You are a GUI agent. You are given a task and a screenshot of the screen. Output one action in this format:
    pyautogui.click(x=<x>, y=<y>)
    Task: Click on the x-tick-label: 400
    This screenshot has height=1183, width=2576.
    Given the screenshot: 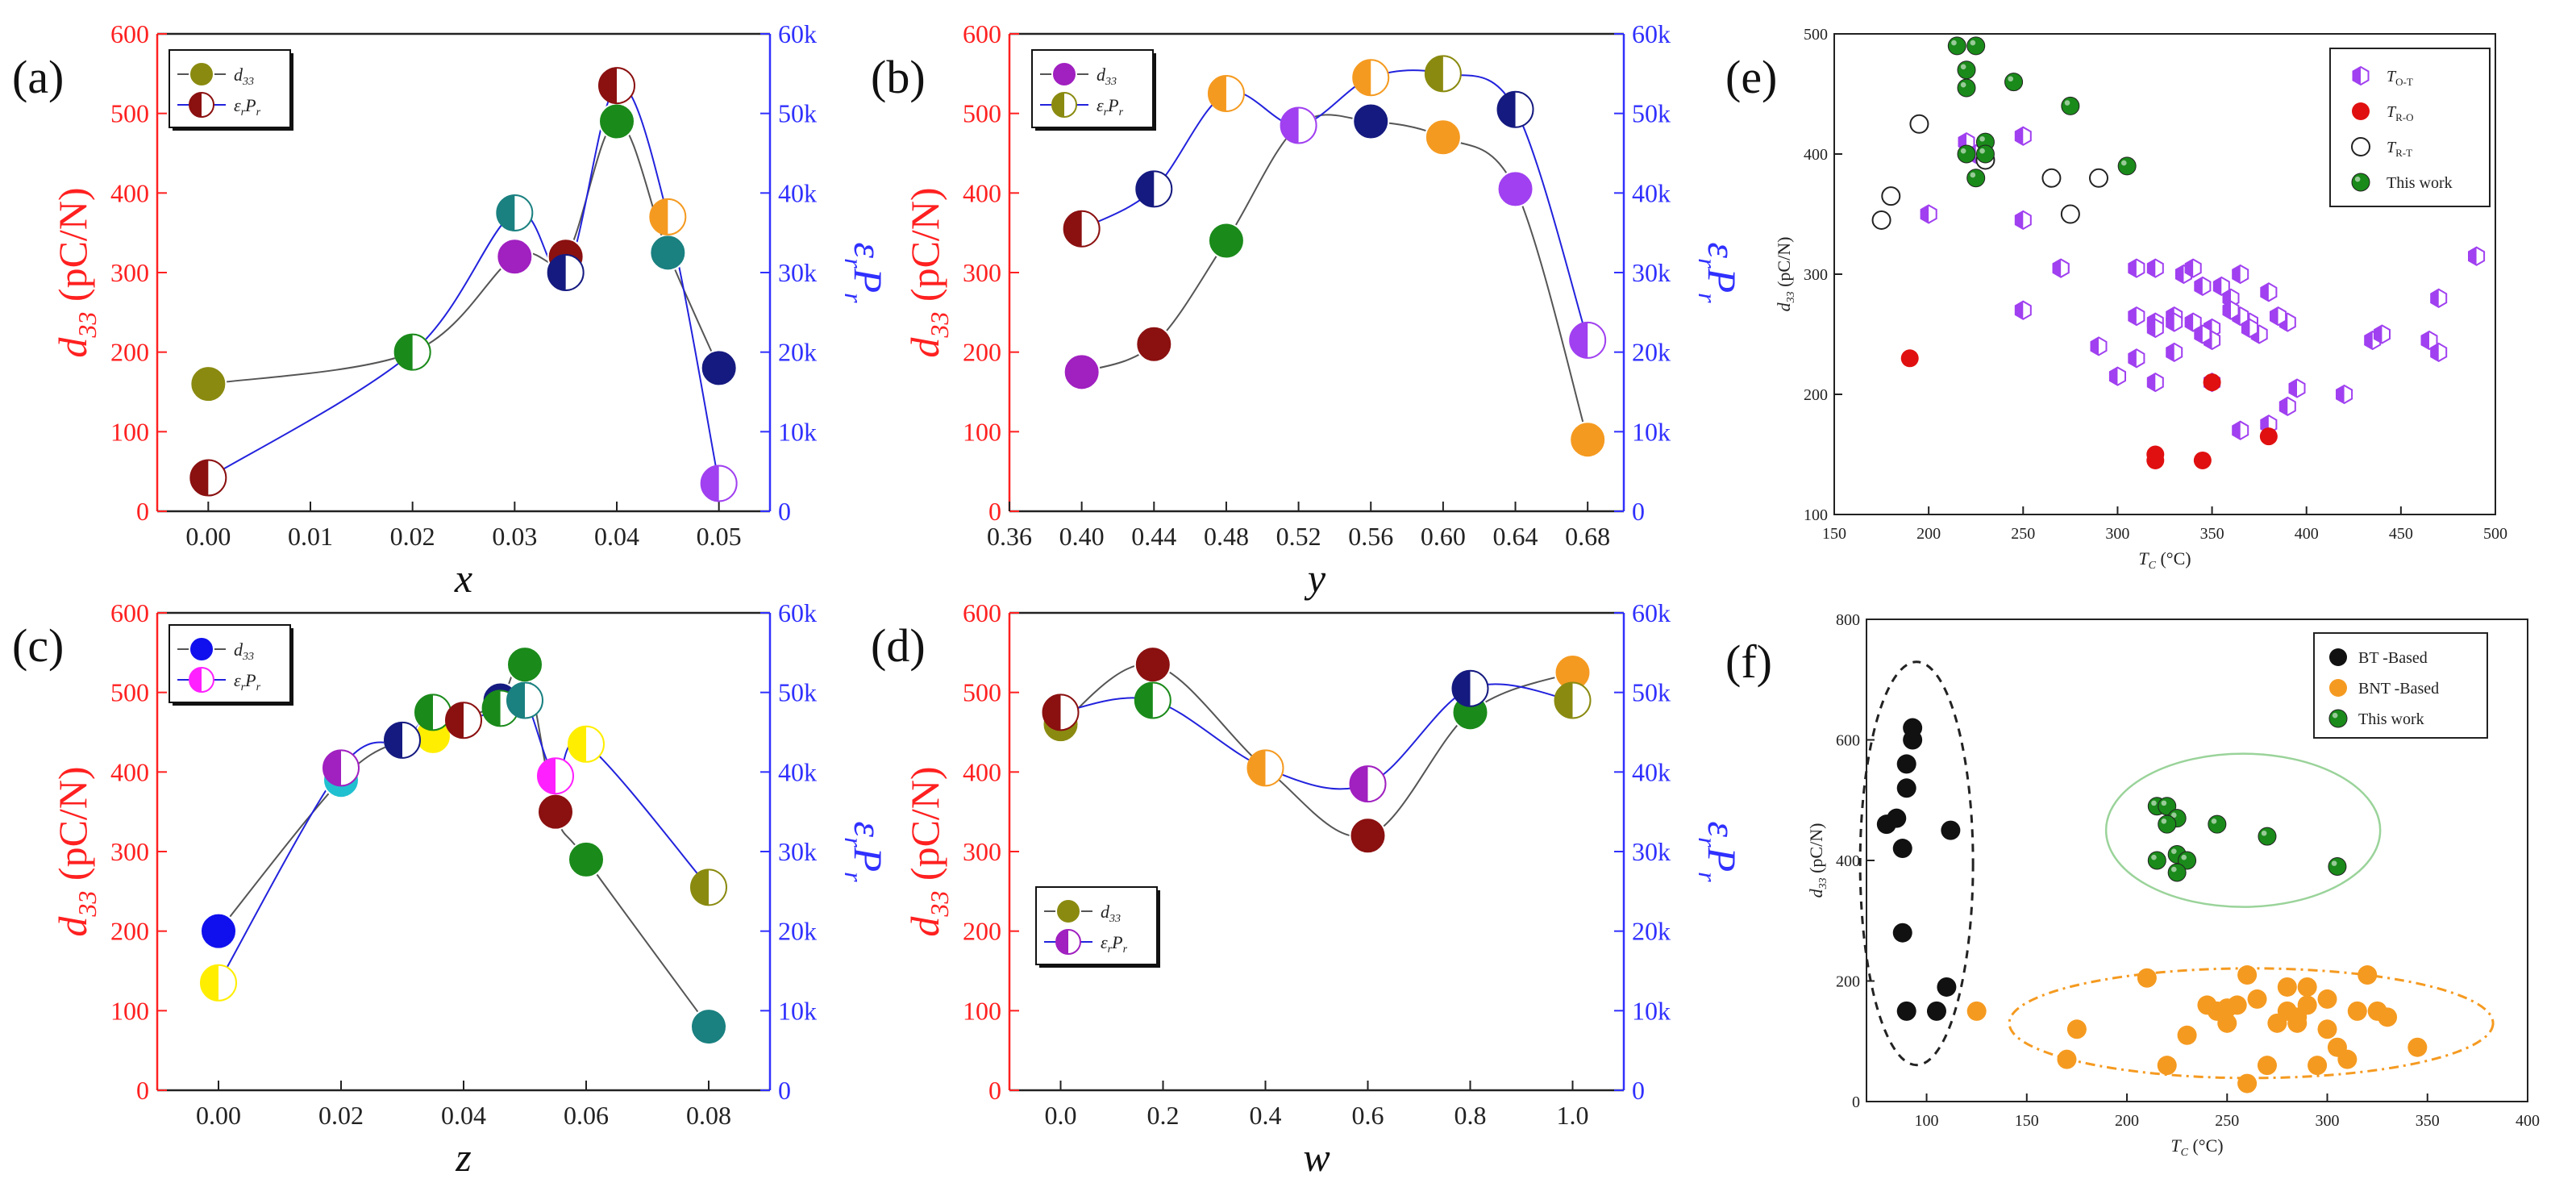 What is the action you would take?
    pyautogui.click(x=2528, y=1121)
    